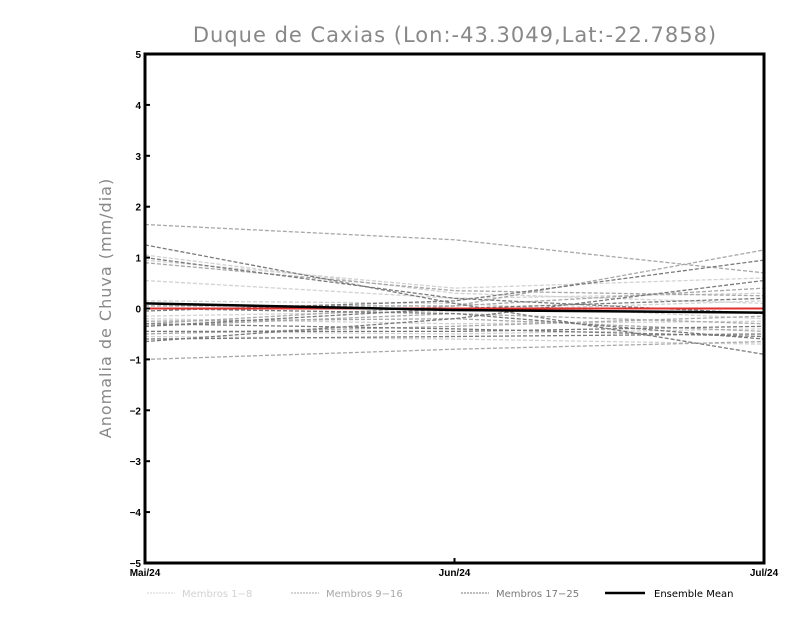 The image size is (800, 618). I want to click on y-tick-label: 4, so click(138, 106).